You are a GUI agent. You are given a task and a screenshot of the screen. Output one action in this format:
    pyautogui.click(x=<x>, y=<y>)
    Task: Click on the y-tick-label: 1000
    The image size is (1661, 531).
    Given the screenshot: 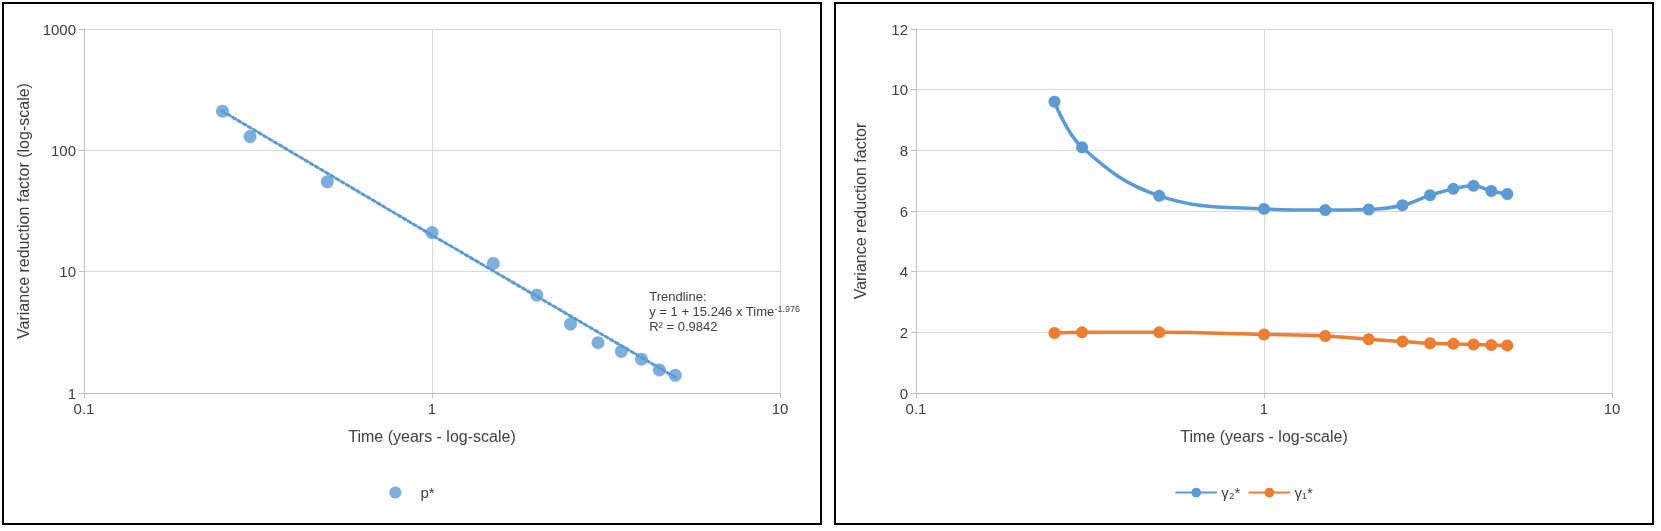 What is the action you would take?
    pyautogui.click(x=59, y=29)
    